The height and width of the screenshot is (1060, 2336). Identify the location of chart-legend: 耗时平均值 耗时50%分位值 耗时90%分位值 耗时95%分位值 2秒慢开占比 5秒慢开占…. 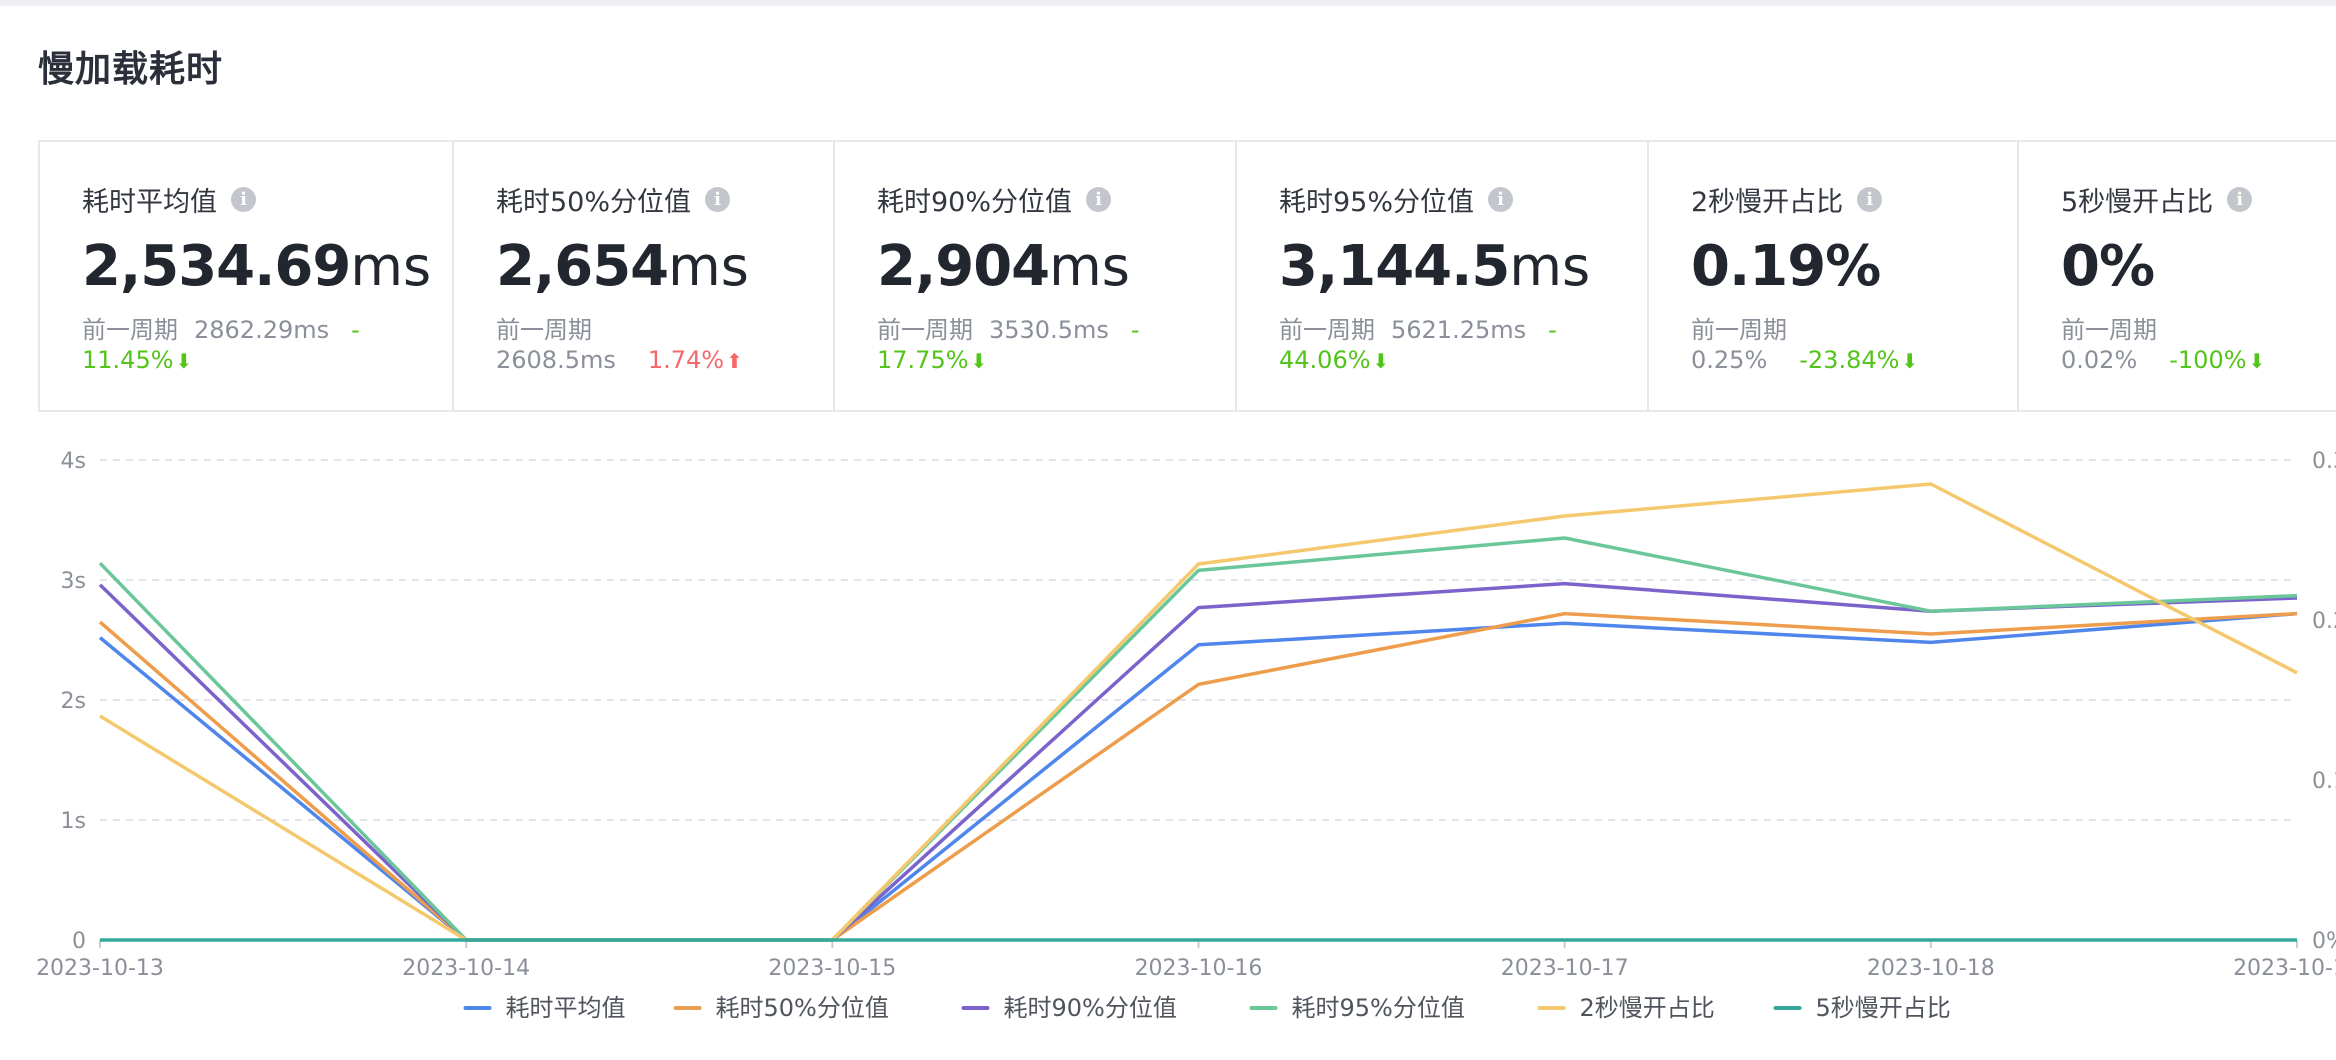
(1207, 1008).